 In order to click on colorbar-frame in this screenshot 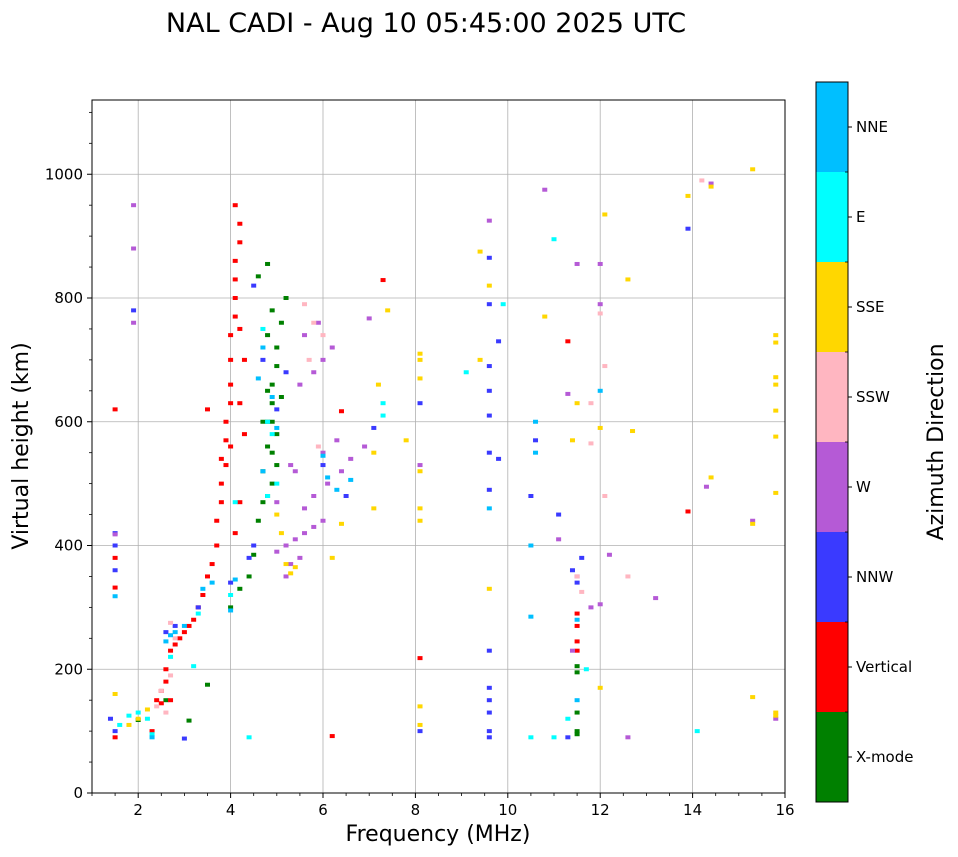, I will do `click(832, 442)`.